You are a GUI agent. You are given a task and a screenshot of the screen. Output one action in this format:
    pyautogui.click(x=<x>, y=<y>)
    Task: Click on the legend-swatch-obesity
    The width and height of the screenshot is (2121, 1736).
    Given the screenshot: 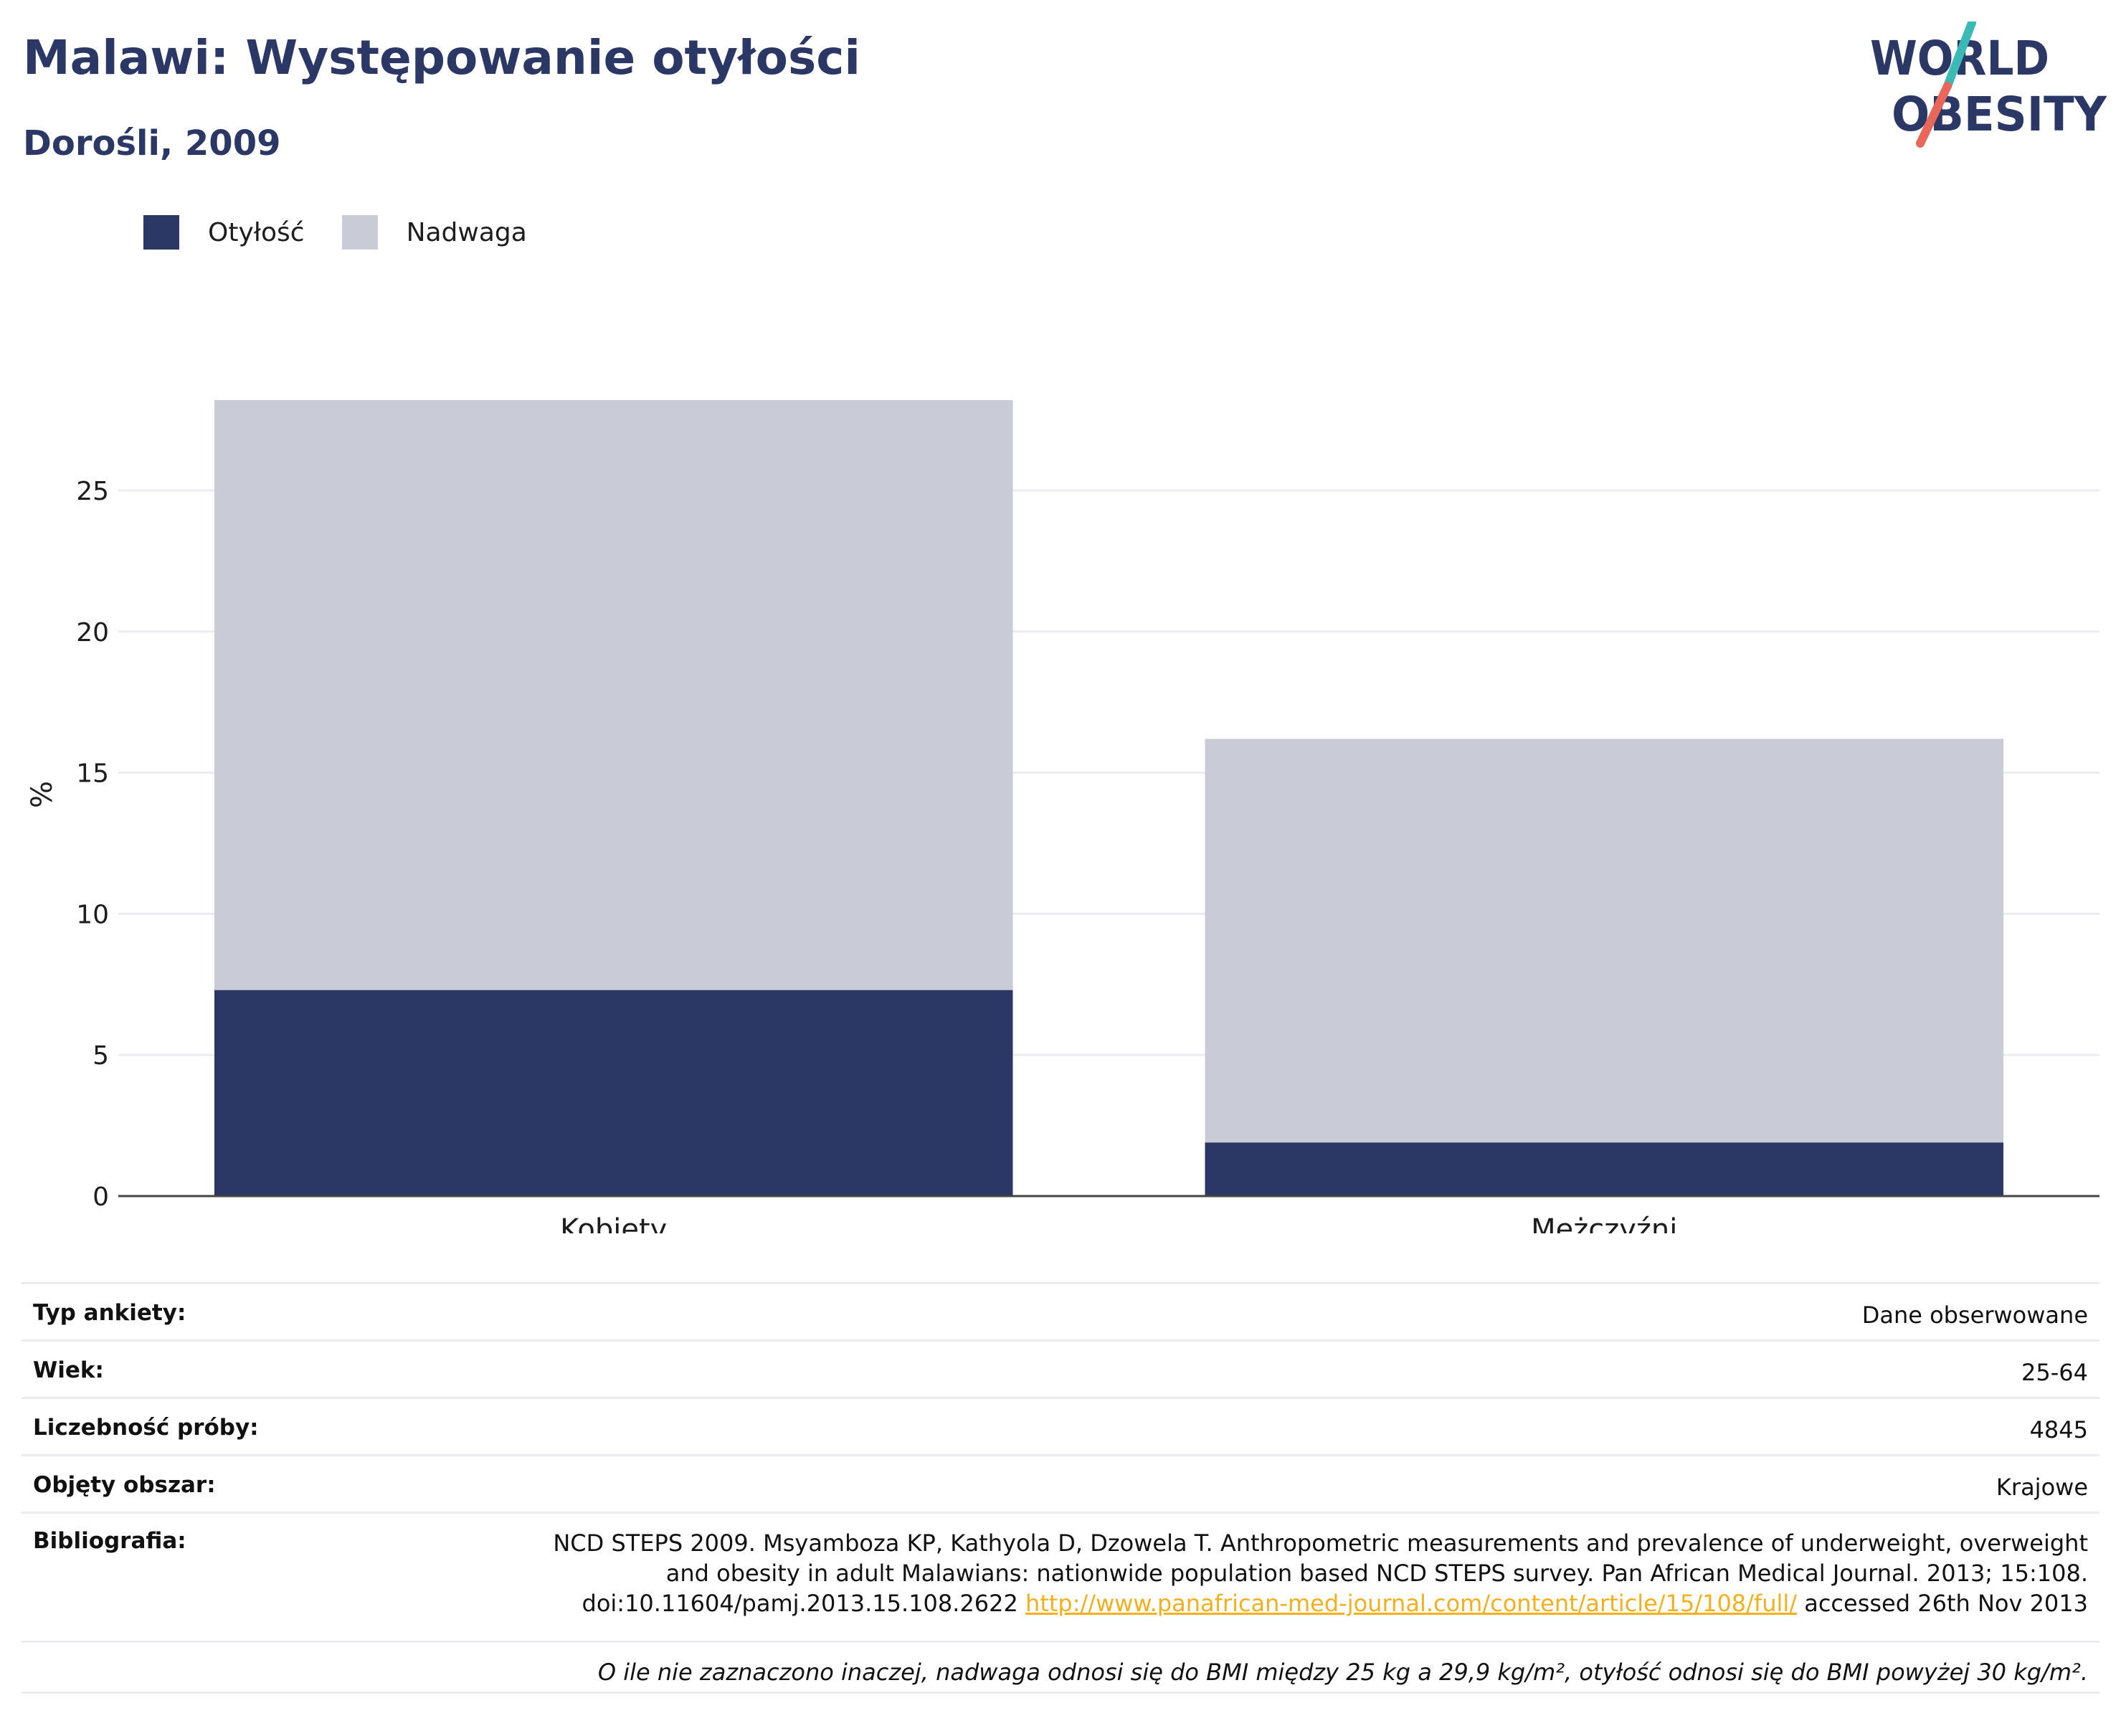 What is the action you would take?
    pyautogui.click(x=161, y=232)
    